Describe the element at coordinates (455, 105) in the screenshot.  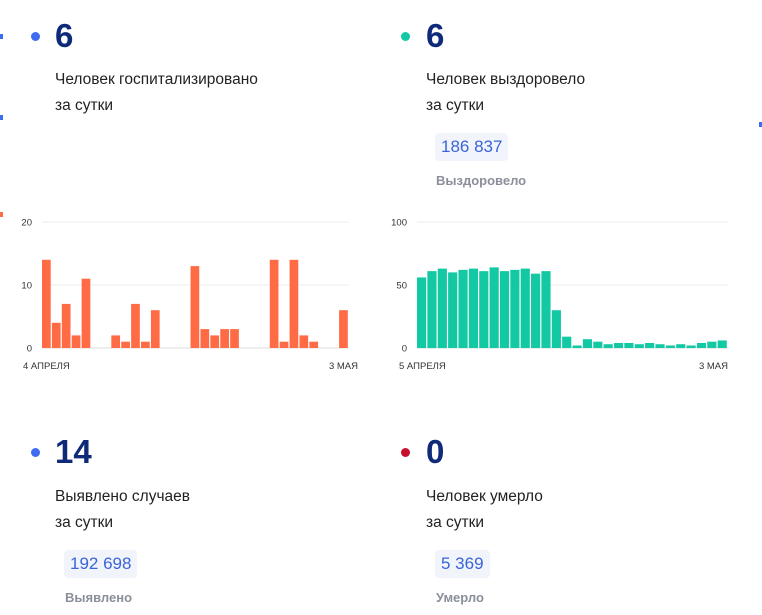
I see `recovered-caption-line2: за сутки` at that location.